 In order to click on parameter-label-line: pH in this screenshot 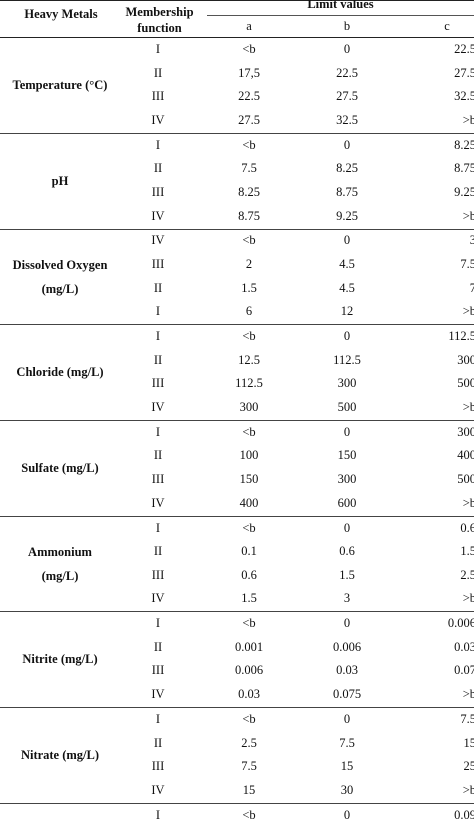, I will do `click(60, 180)`.